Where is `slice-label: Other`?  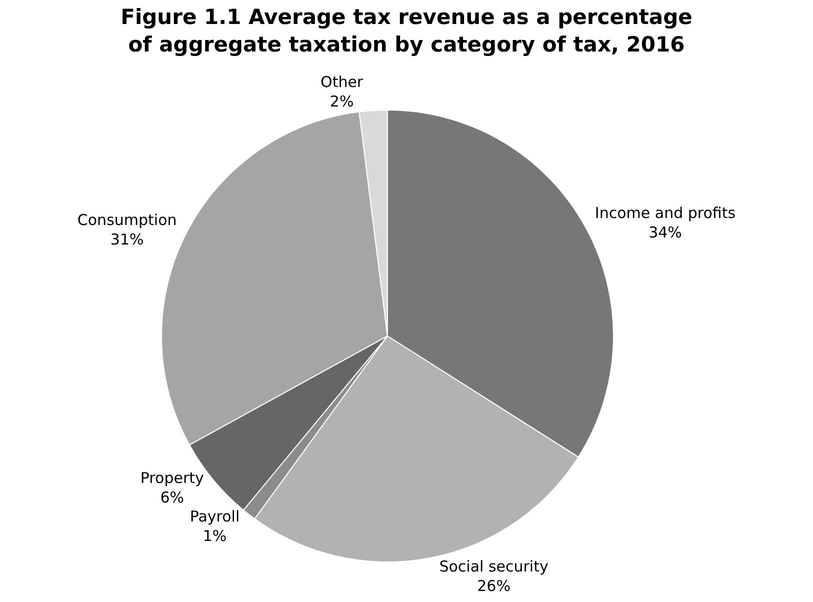 slice-label: Other is located at coordinates (342, 82).